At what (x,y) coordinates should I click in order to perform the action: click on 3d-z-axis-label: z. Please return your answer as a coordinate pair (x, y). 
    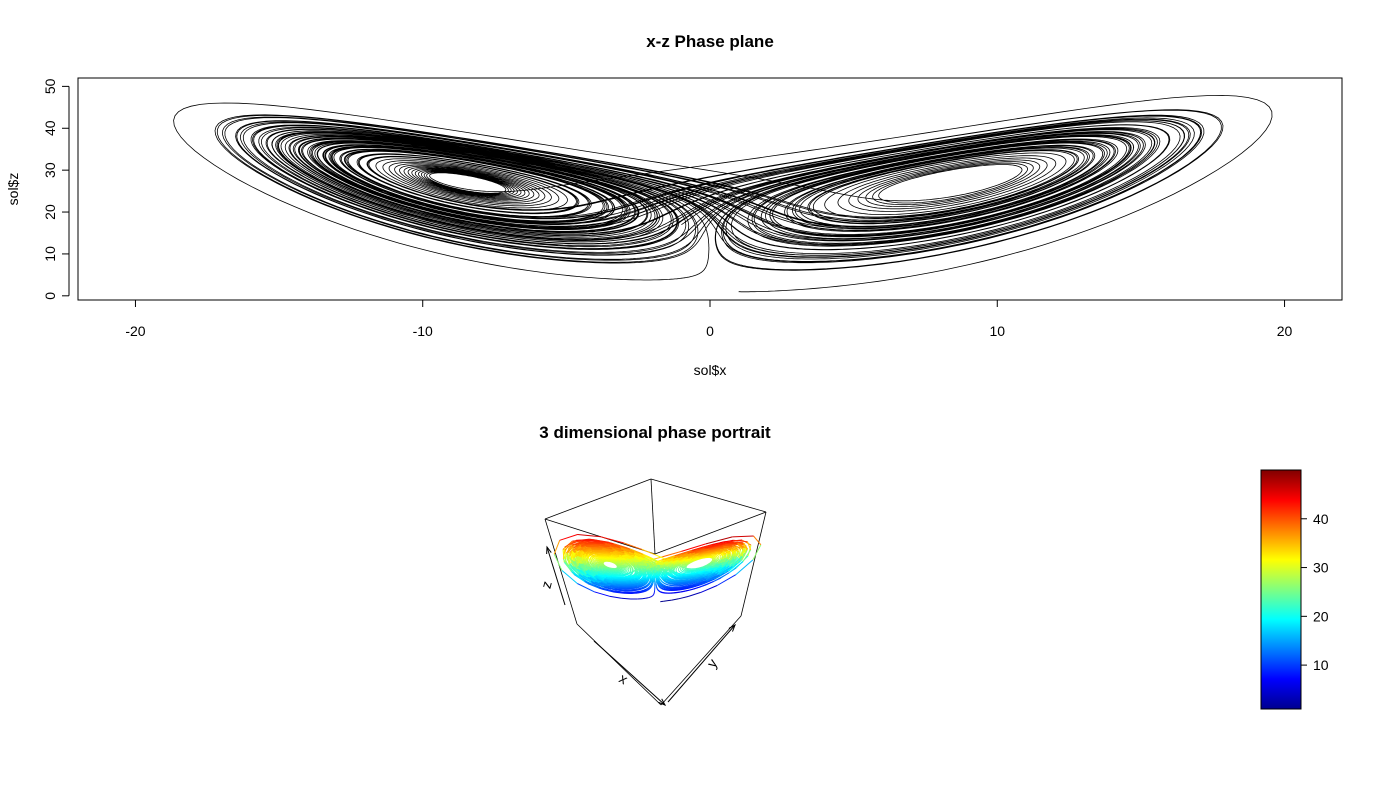
    Looking at the image, I should click on (546, 584).